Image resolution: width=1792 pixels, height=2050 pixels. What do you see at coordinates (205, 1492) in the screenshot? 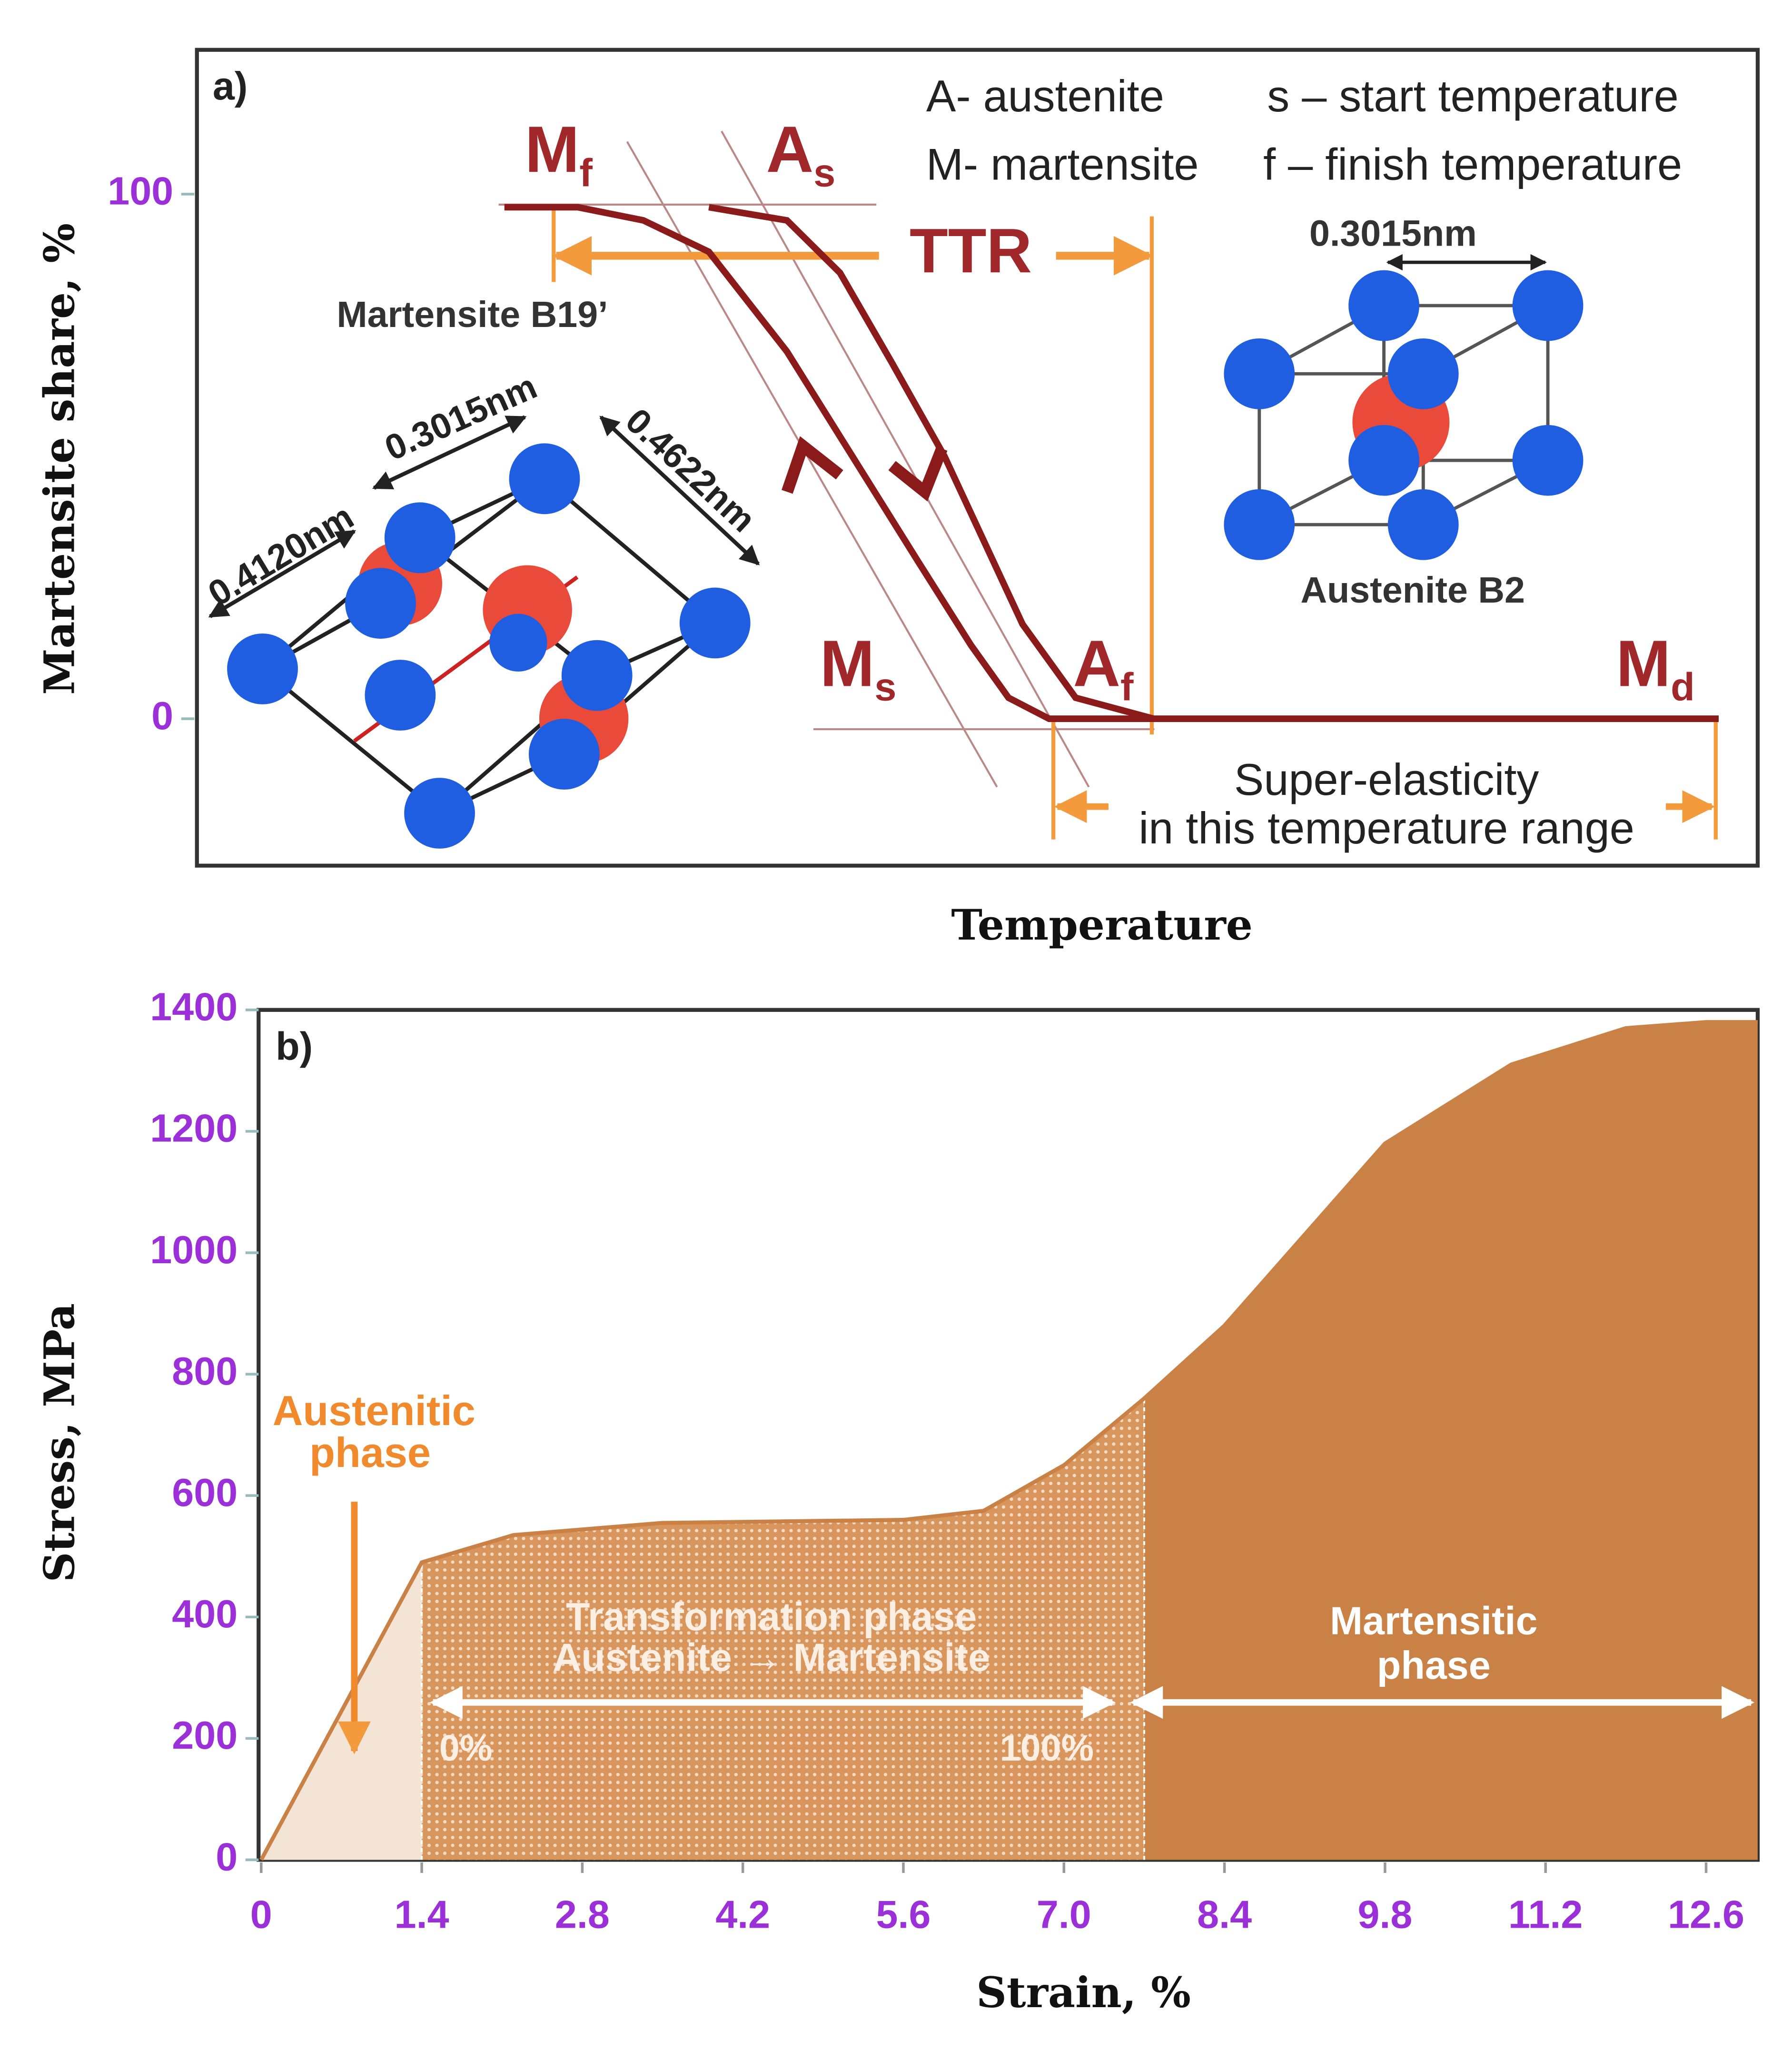
I see `y-tick-label: 600` at bounding box center [205, 1492].